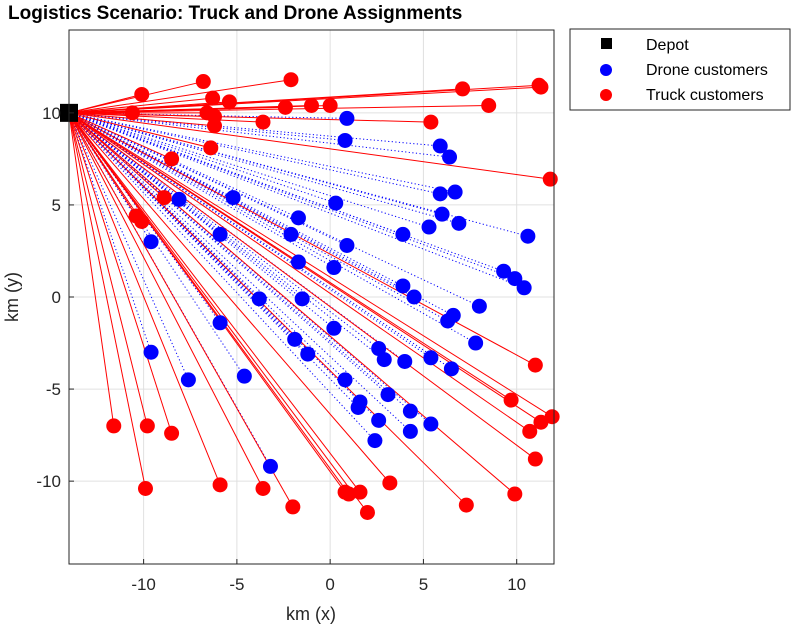 The height and width of the screenshot is (630, 796). I want to click on legend-label-depot: Depot, so click(667, 45).